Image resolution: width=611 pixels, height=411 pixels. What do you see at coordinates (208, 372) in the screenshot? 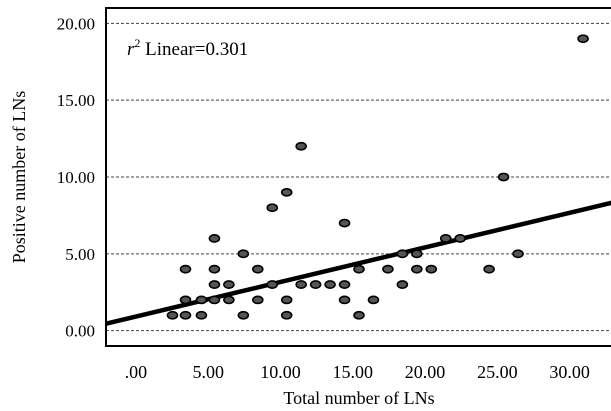
I see `x-tick-label: 5.00` at bounding box center [208, 372].